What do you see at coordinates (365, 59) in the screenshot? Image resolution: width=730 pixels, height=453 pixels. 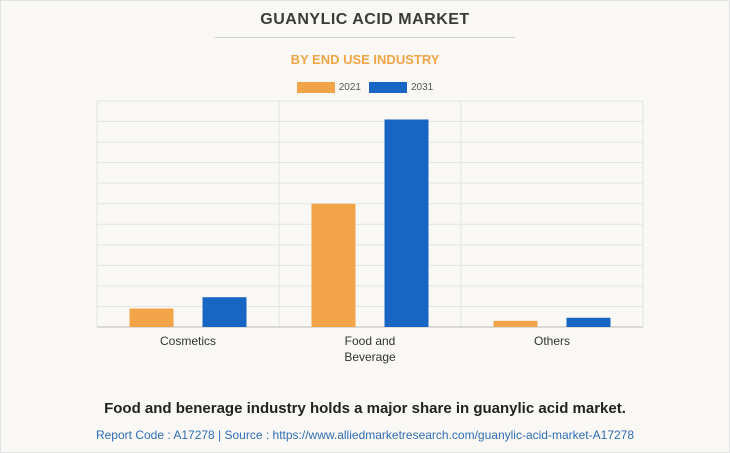 I see `chart-subtitle: BY END USE INDUSTRY` at bounding box center [365, 59].